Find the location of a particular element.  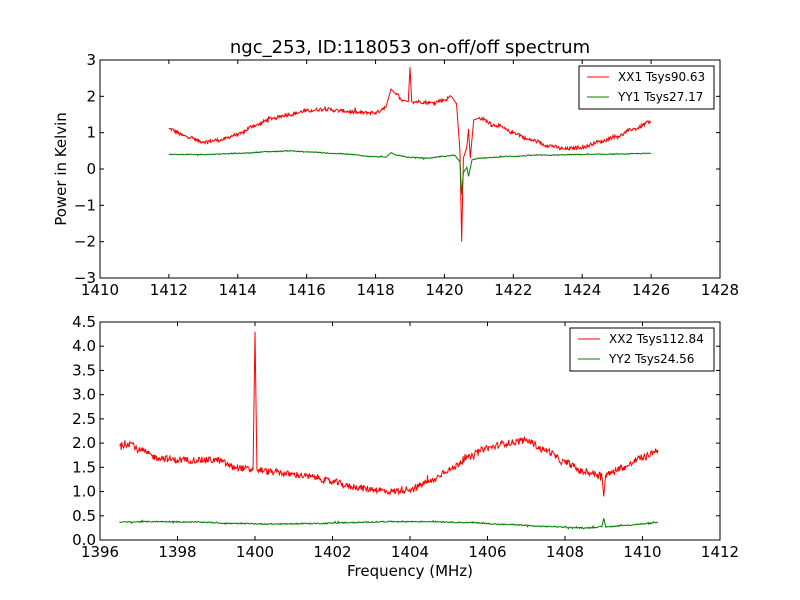

x-tick-label: 1424 is located at coordinates (582, 290).